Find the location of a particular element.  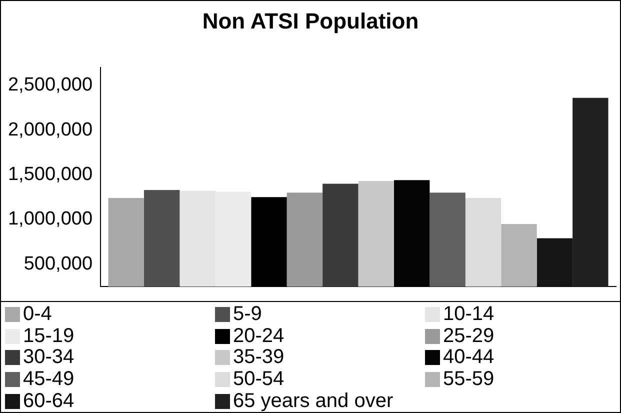

y-tick-label: 500,000 is located at coordinates (58, 263).